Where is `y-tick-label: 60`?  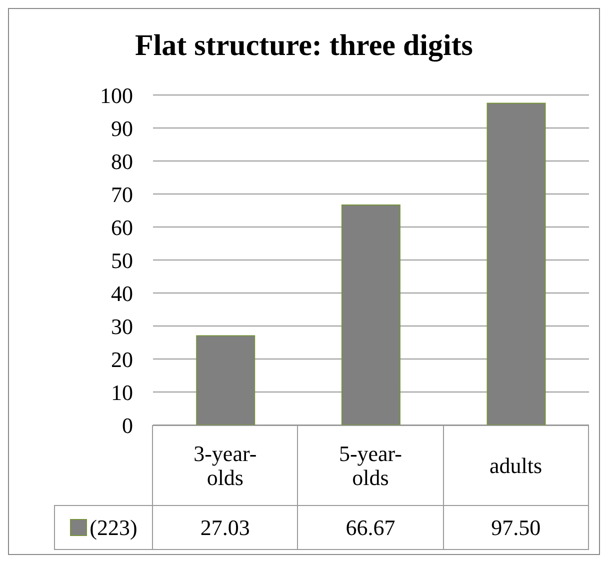
y-tick-label: 60 is located at coordinates (122, 227).